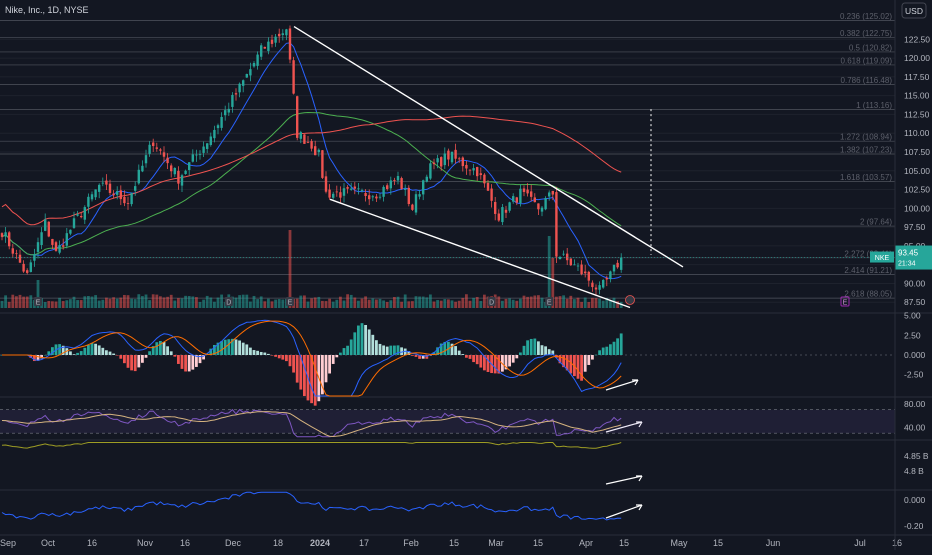 This screenshot has height=555, width=932. What do you see at coordinates (233, 543) in the screenshot?
I see `time-tick-label: Dec` at bounding box center [233, 543].